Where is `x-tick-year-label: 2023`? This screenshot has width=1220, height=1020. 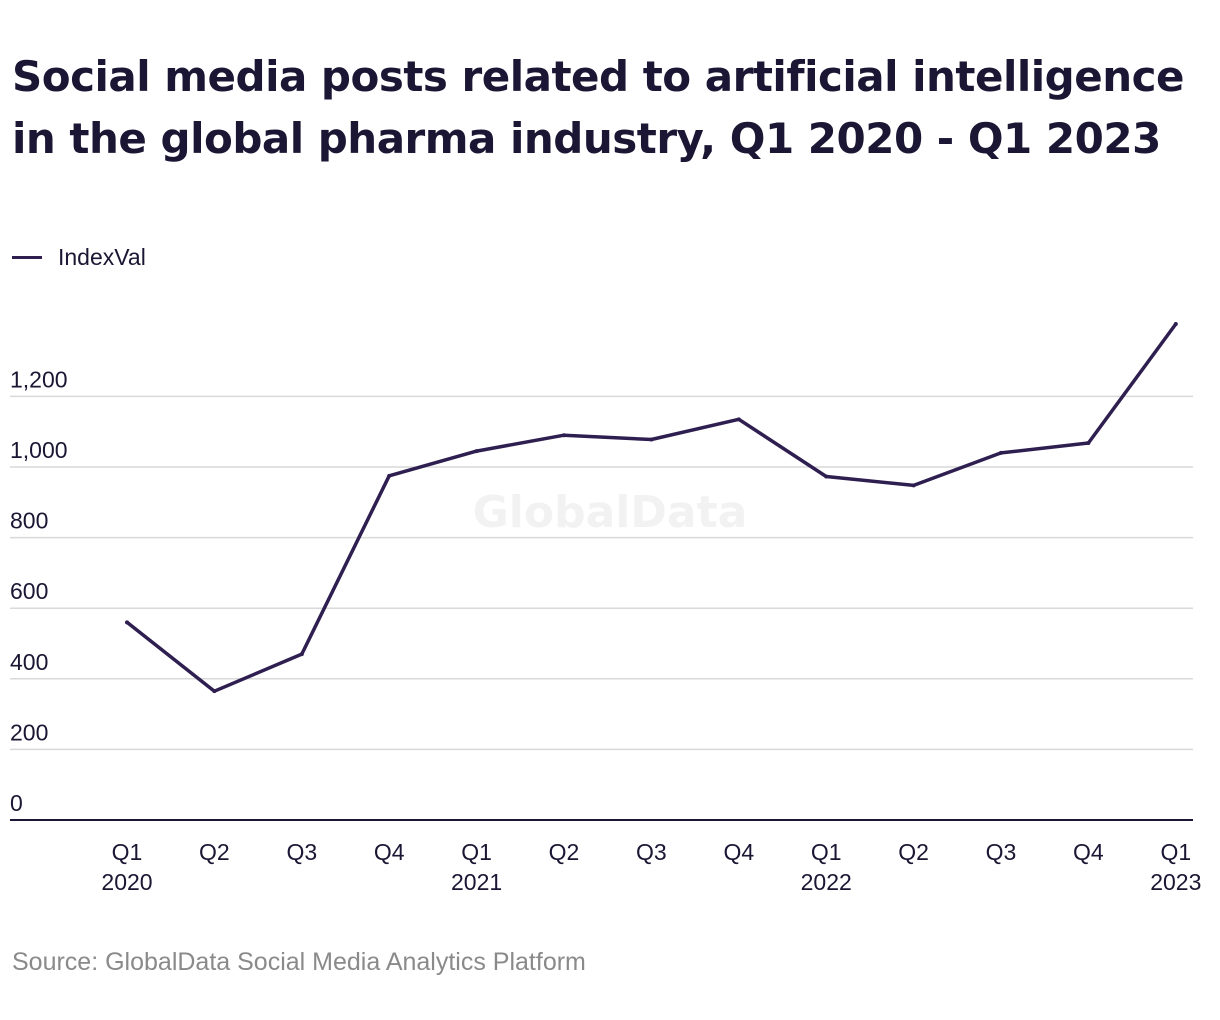
x-tick-year-label: 2023 is located at coordinates (1175, 882).